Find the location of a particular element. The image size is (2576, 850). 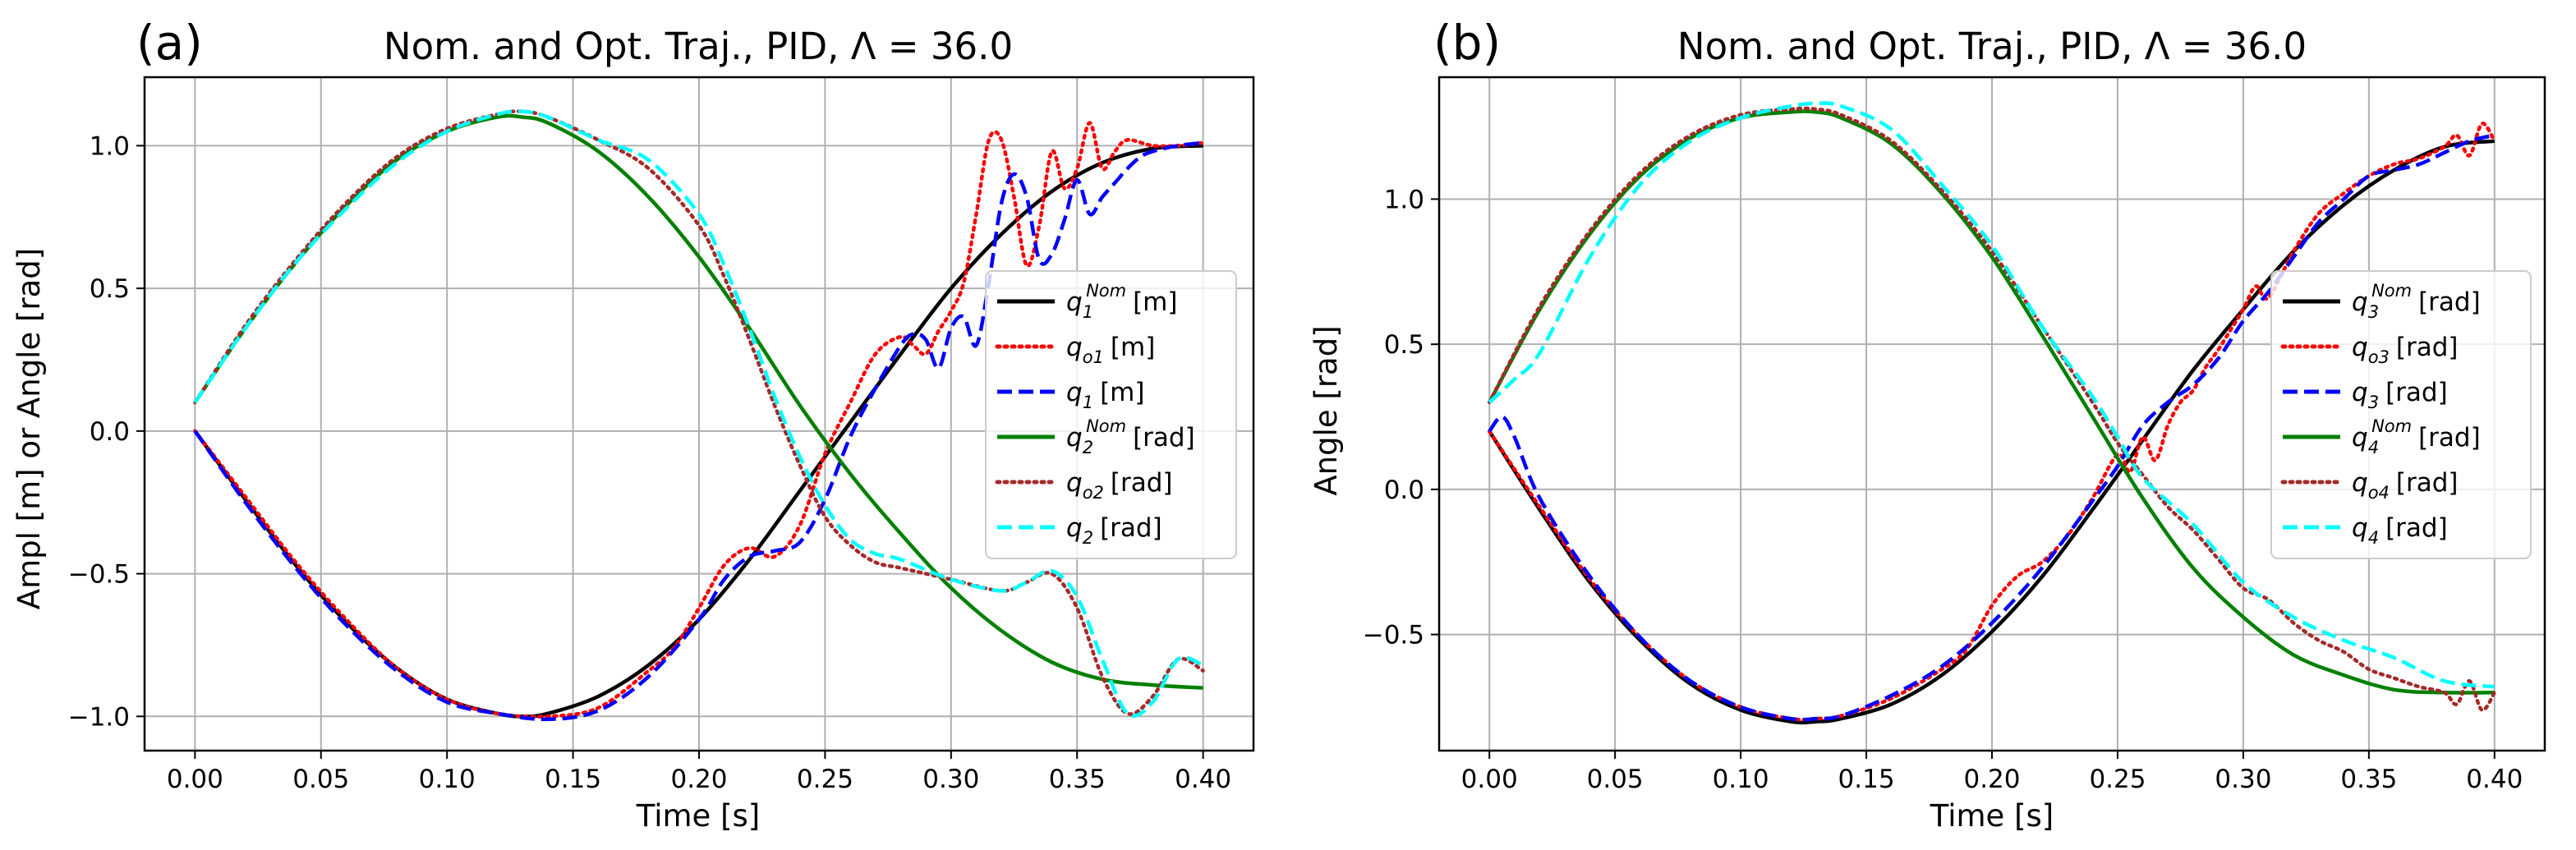

y-tick-label: −1.0 is located at coordinates (99, 717).